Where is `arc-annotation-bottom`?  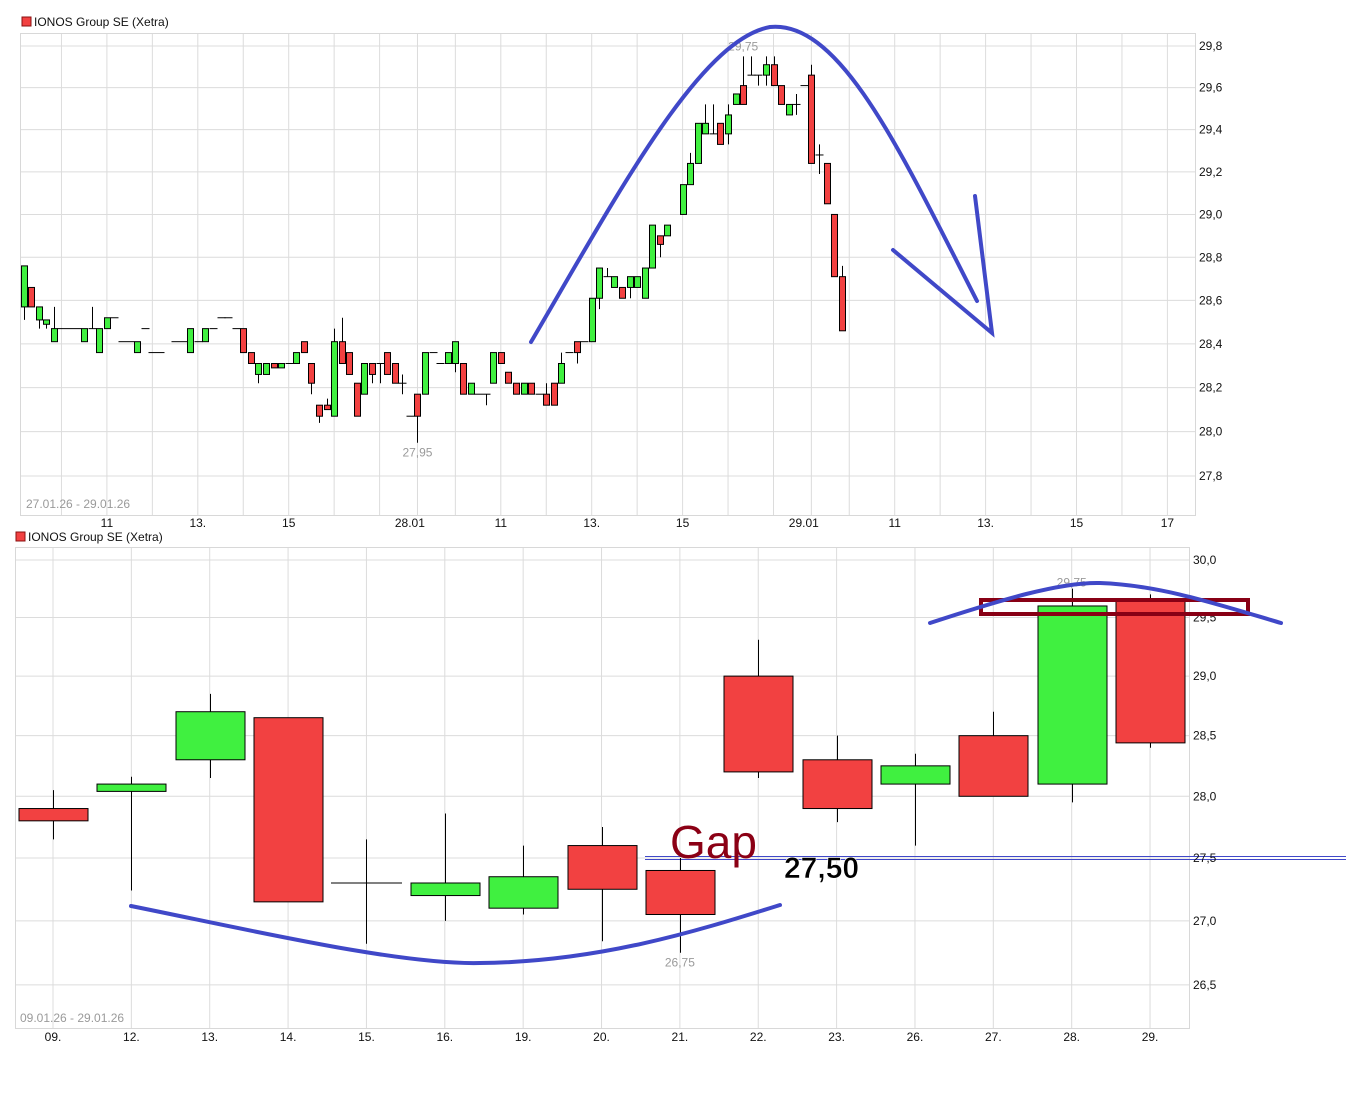
arc-annotation-bottom is located at coordinates (455, 934).